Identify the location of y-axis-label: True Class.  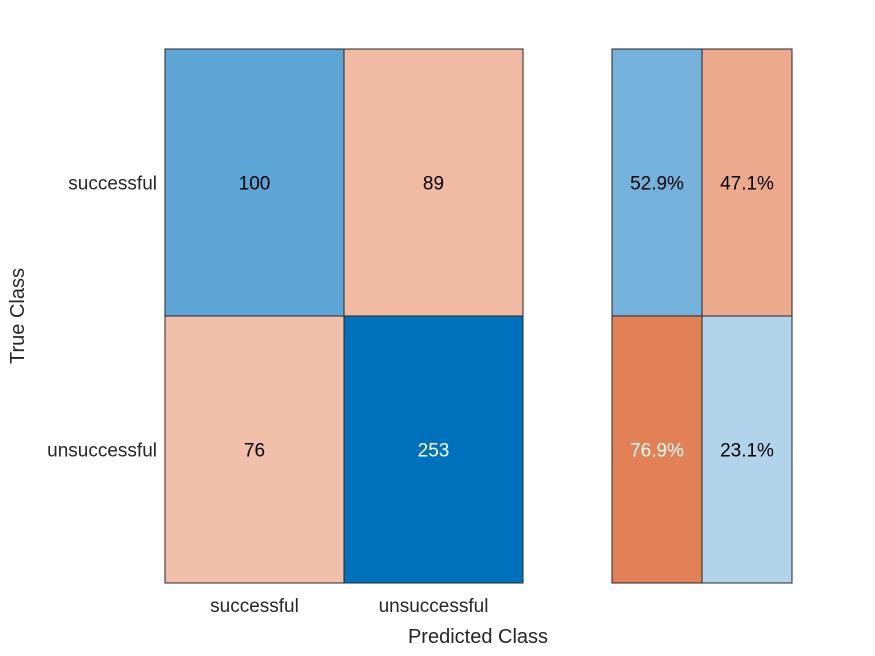
(18, 316).